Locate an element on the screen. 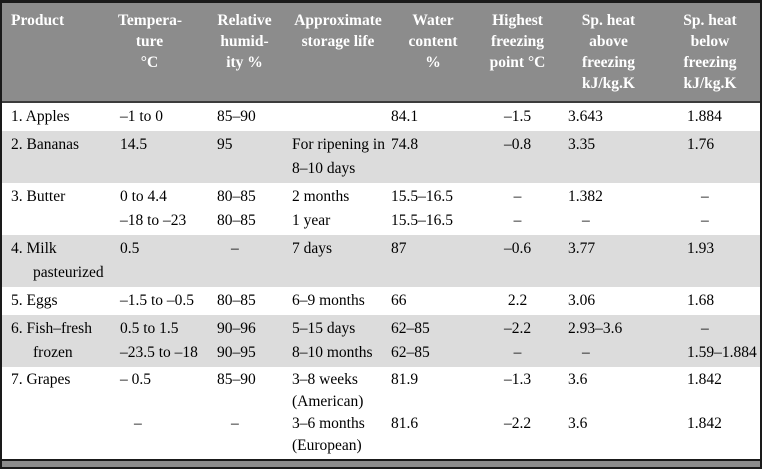  header-cell-storage-life: Approximate storage life is located at coordinates (338, 53).